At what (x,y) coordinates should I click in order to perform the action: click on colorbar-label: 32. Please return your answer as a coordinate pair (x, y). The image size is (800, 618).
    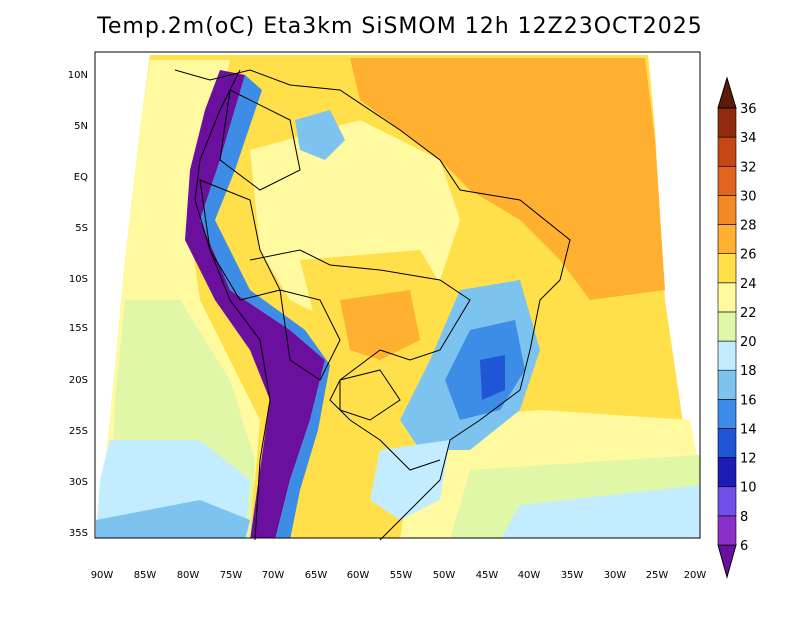
    Looking at the image, I should click on (748, 167).